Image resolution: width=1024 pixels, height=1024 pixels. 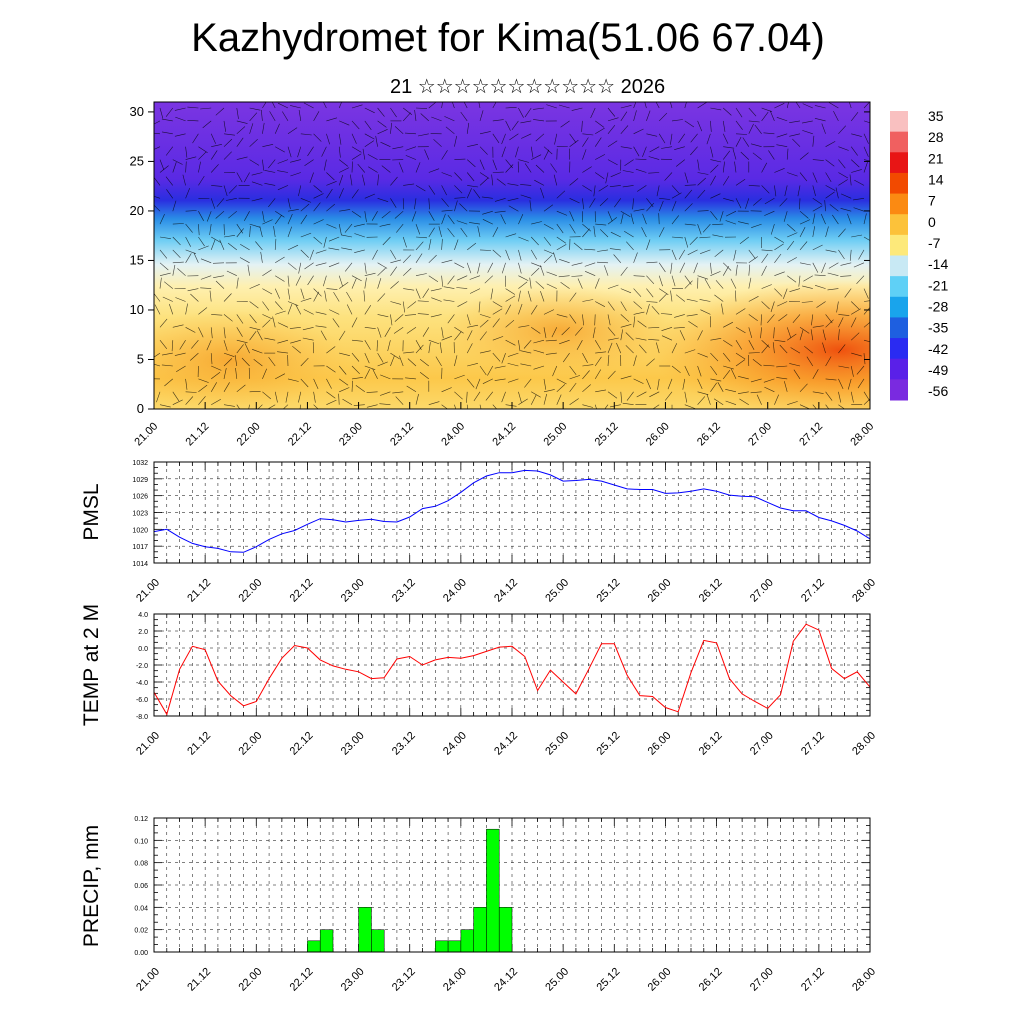 What do you see at coordinates (560, 330) in the screenshot?
I see `heatmap-warm-region-mid` at bounding box center [560, 330].